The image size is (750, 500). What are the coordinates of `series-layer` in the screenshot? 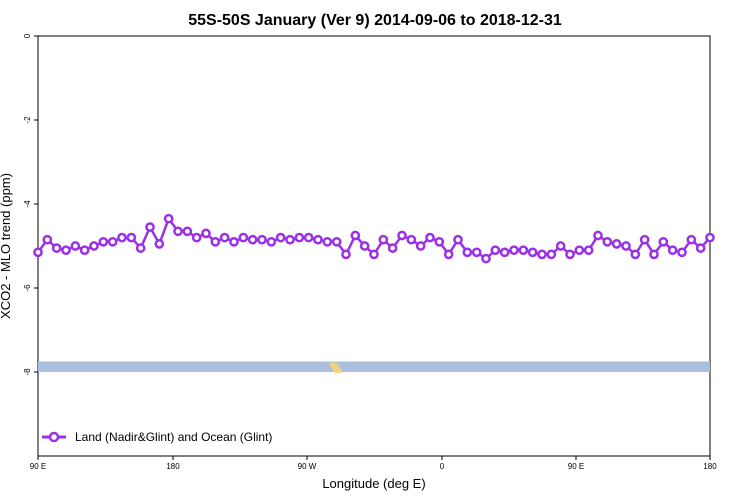 It's located at (374, 238).